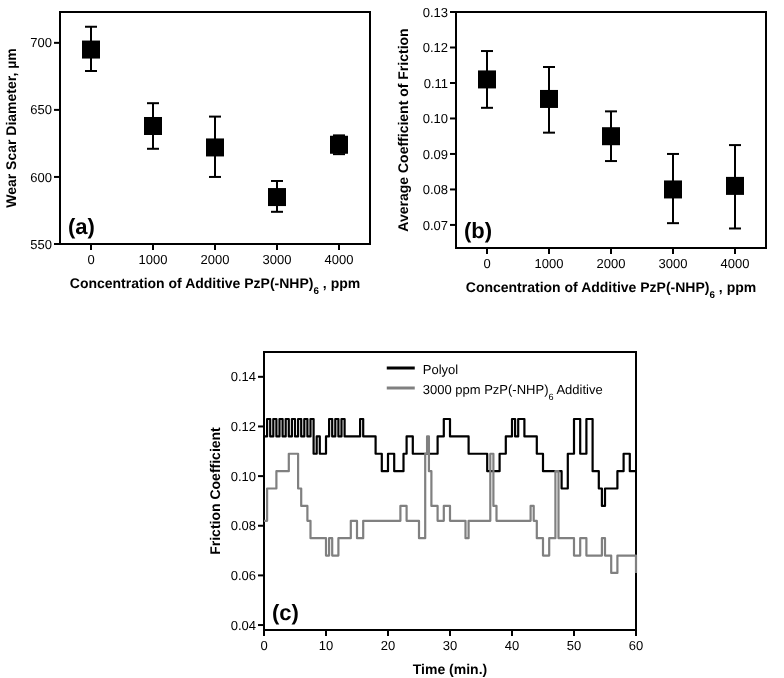  Describe the element at coordinates (286, 614) in the screenshot. I see `annotation: (c)` at that location.